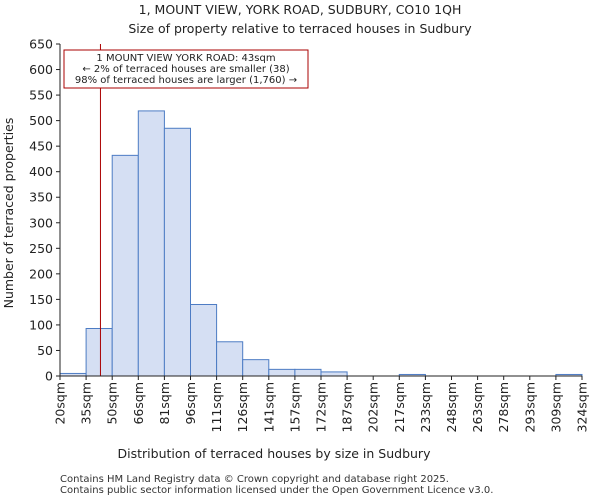  What do you see at coordinates (216, 407) in the screenshot?
I see `x-tick-label: 111sqm` at bounding box center [216, 407].